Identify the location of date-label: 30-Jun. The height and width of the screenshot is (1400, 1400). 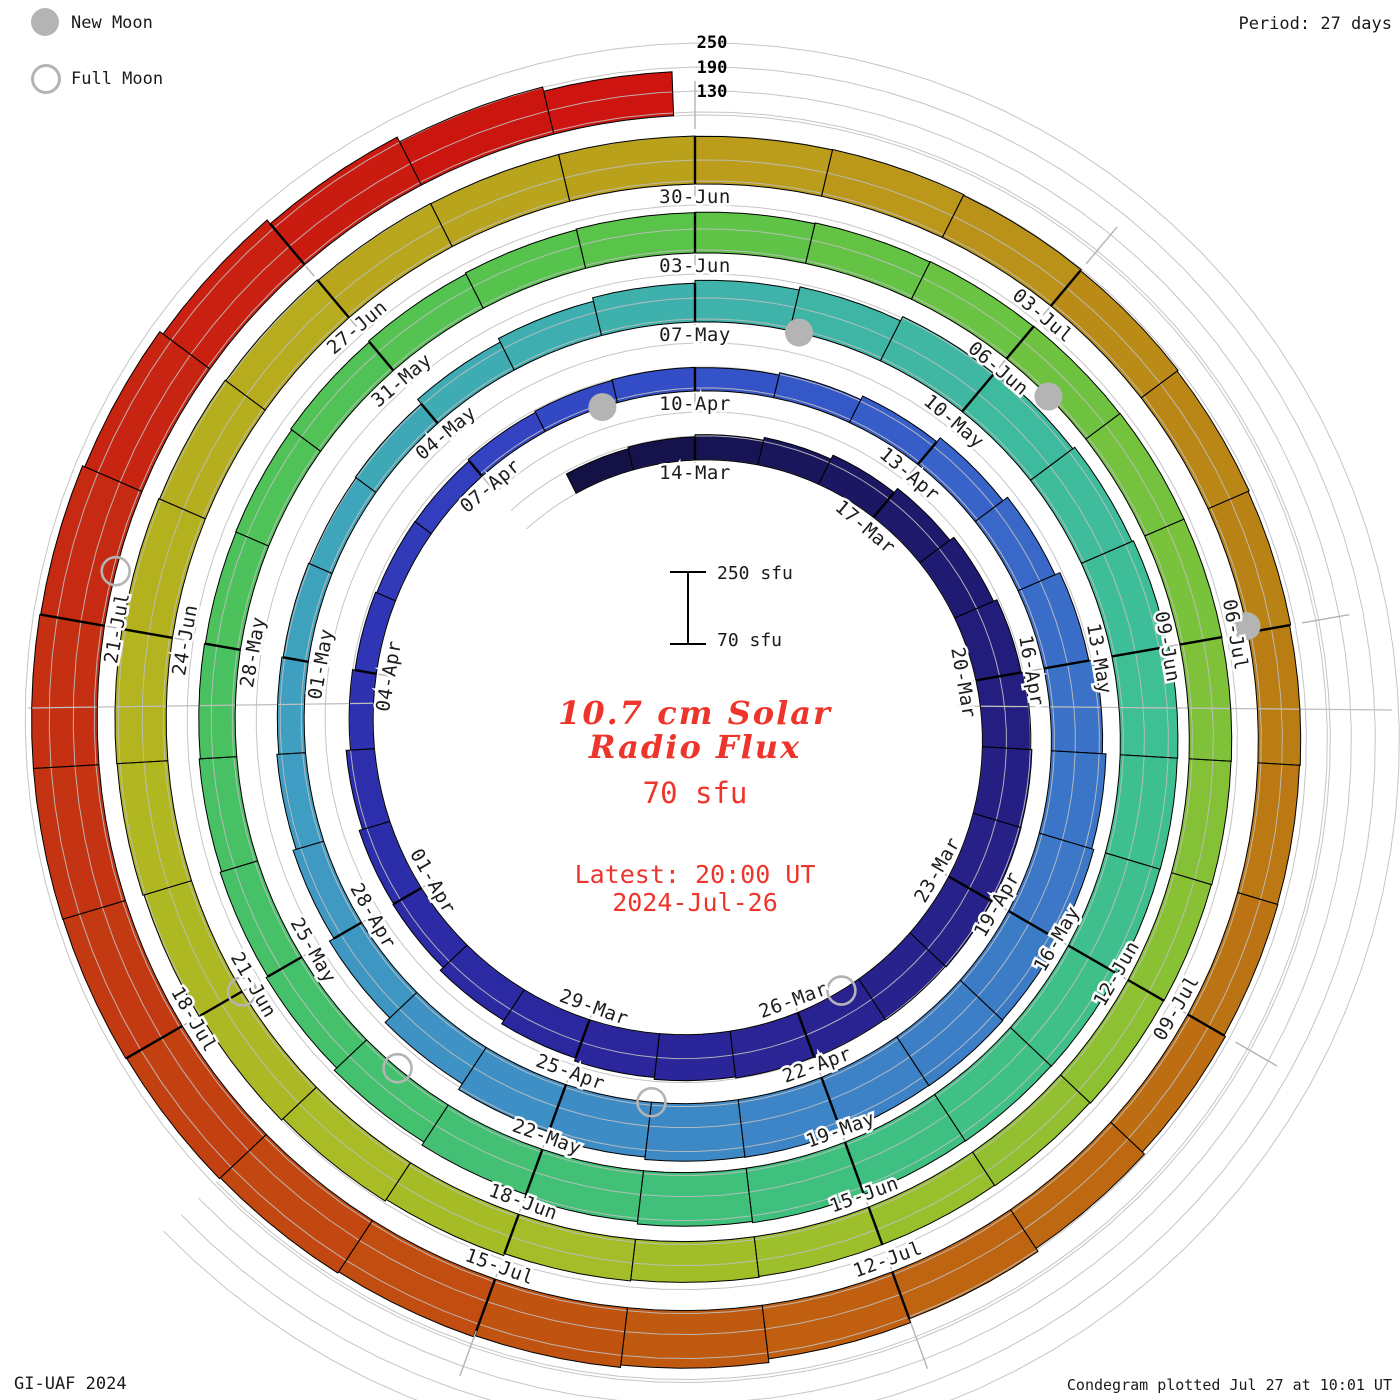
(695, 197).